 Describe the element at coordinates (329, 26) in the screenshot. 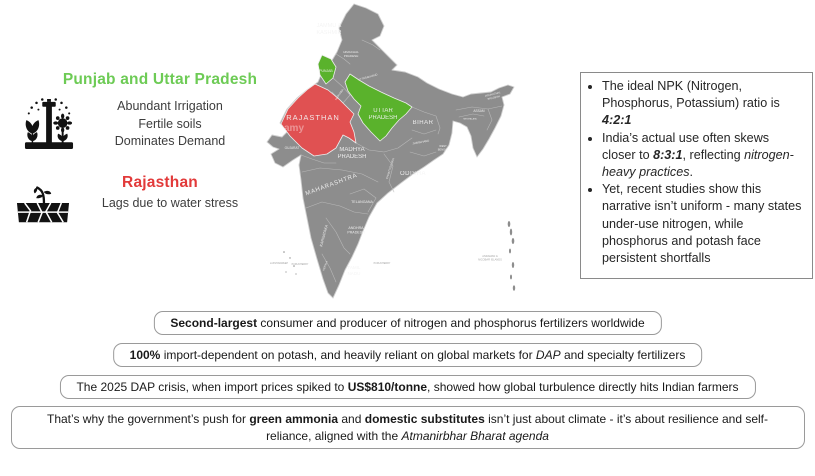

I see `map-state-label: JAMMU &` at that location.